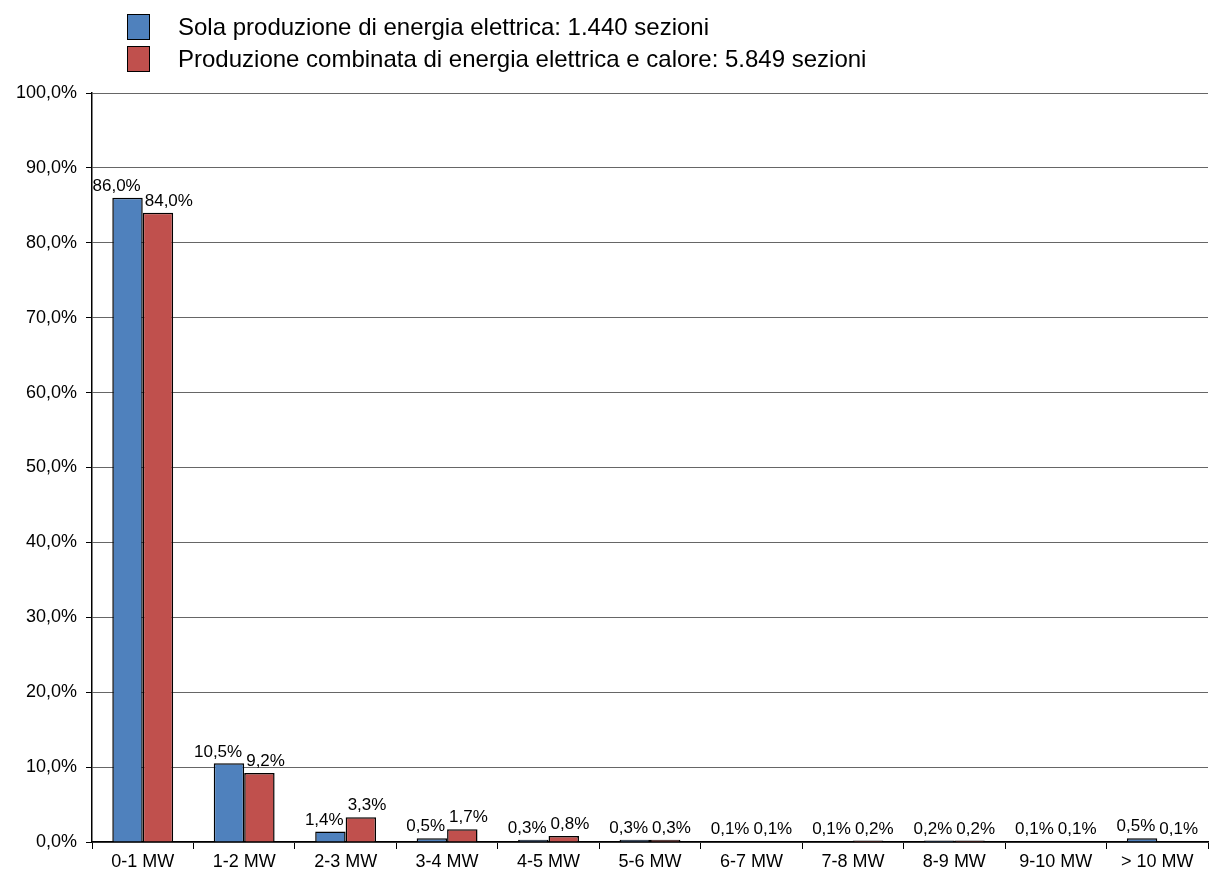  What do you see at coordinates (346, 860) in the screenshot?
I see `x-tick-label: 2-3 MW` at bounding box center [346, 860].